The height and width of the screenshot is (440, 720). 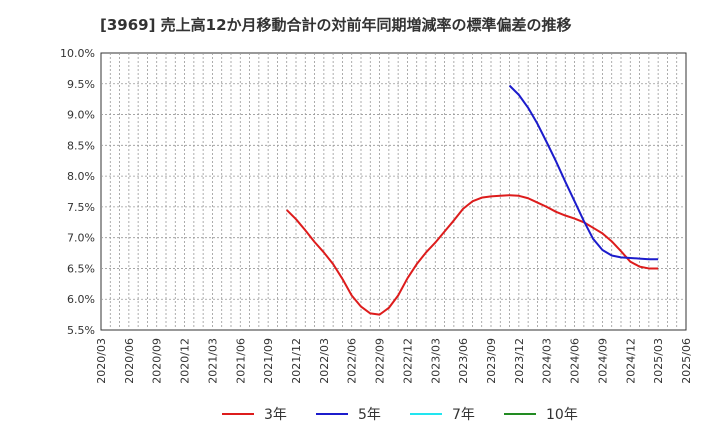 I want to click on x-tick-label: 2020/09, so click(x=157, y=361).